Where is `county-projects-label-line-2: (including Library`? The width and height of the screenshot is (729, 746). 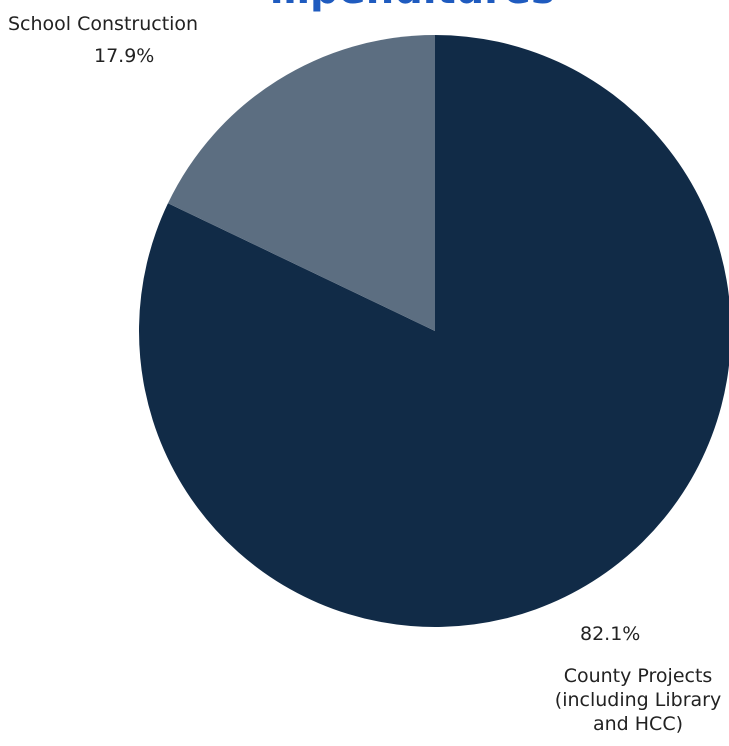
county-projects-label-line-2: (including Library is located at coordinates (638, 700).